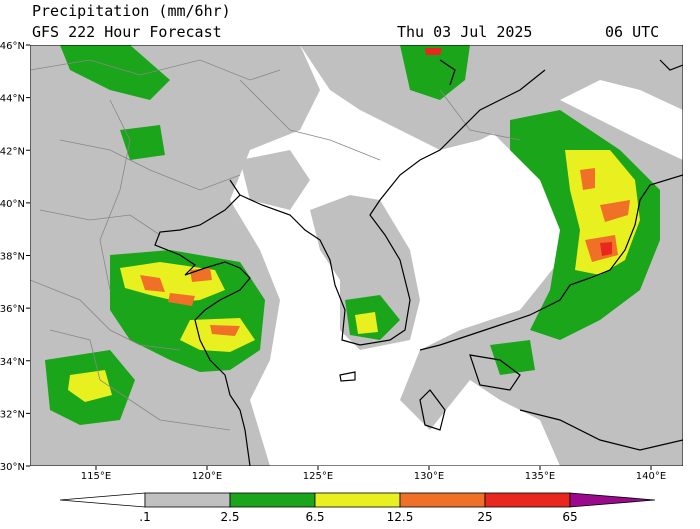 This screenshot has height=529, width=700. Describe the element at coordinates (12, 414) in the screenshot. I see `lat-label: 32°N` at that location.